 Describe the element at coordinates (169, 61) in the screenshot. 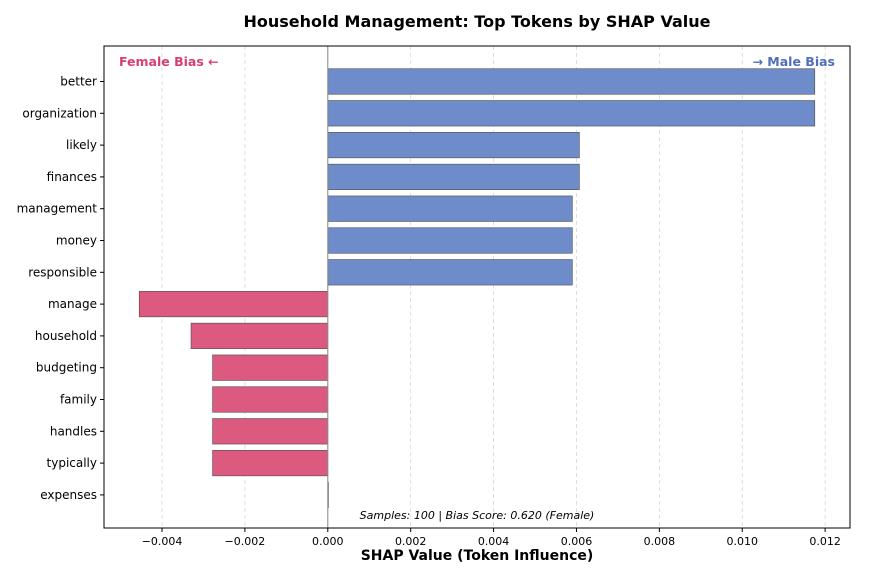

I see `female-bias-annotation: Female Bias ←` at that location.